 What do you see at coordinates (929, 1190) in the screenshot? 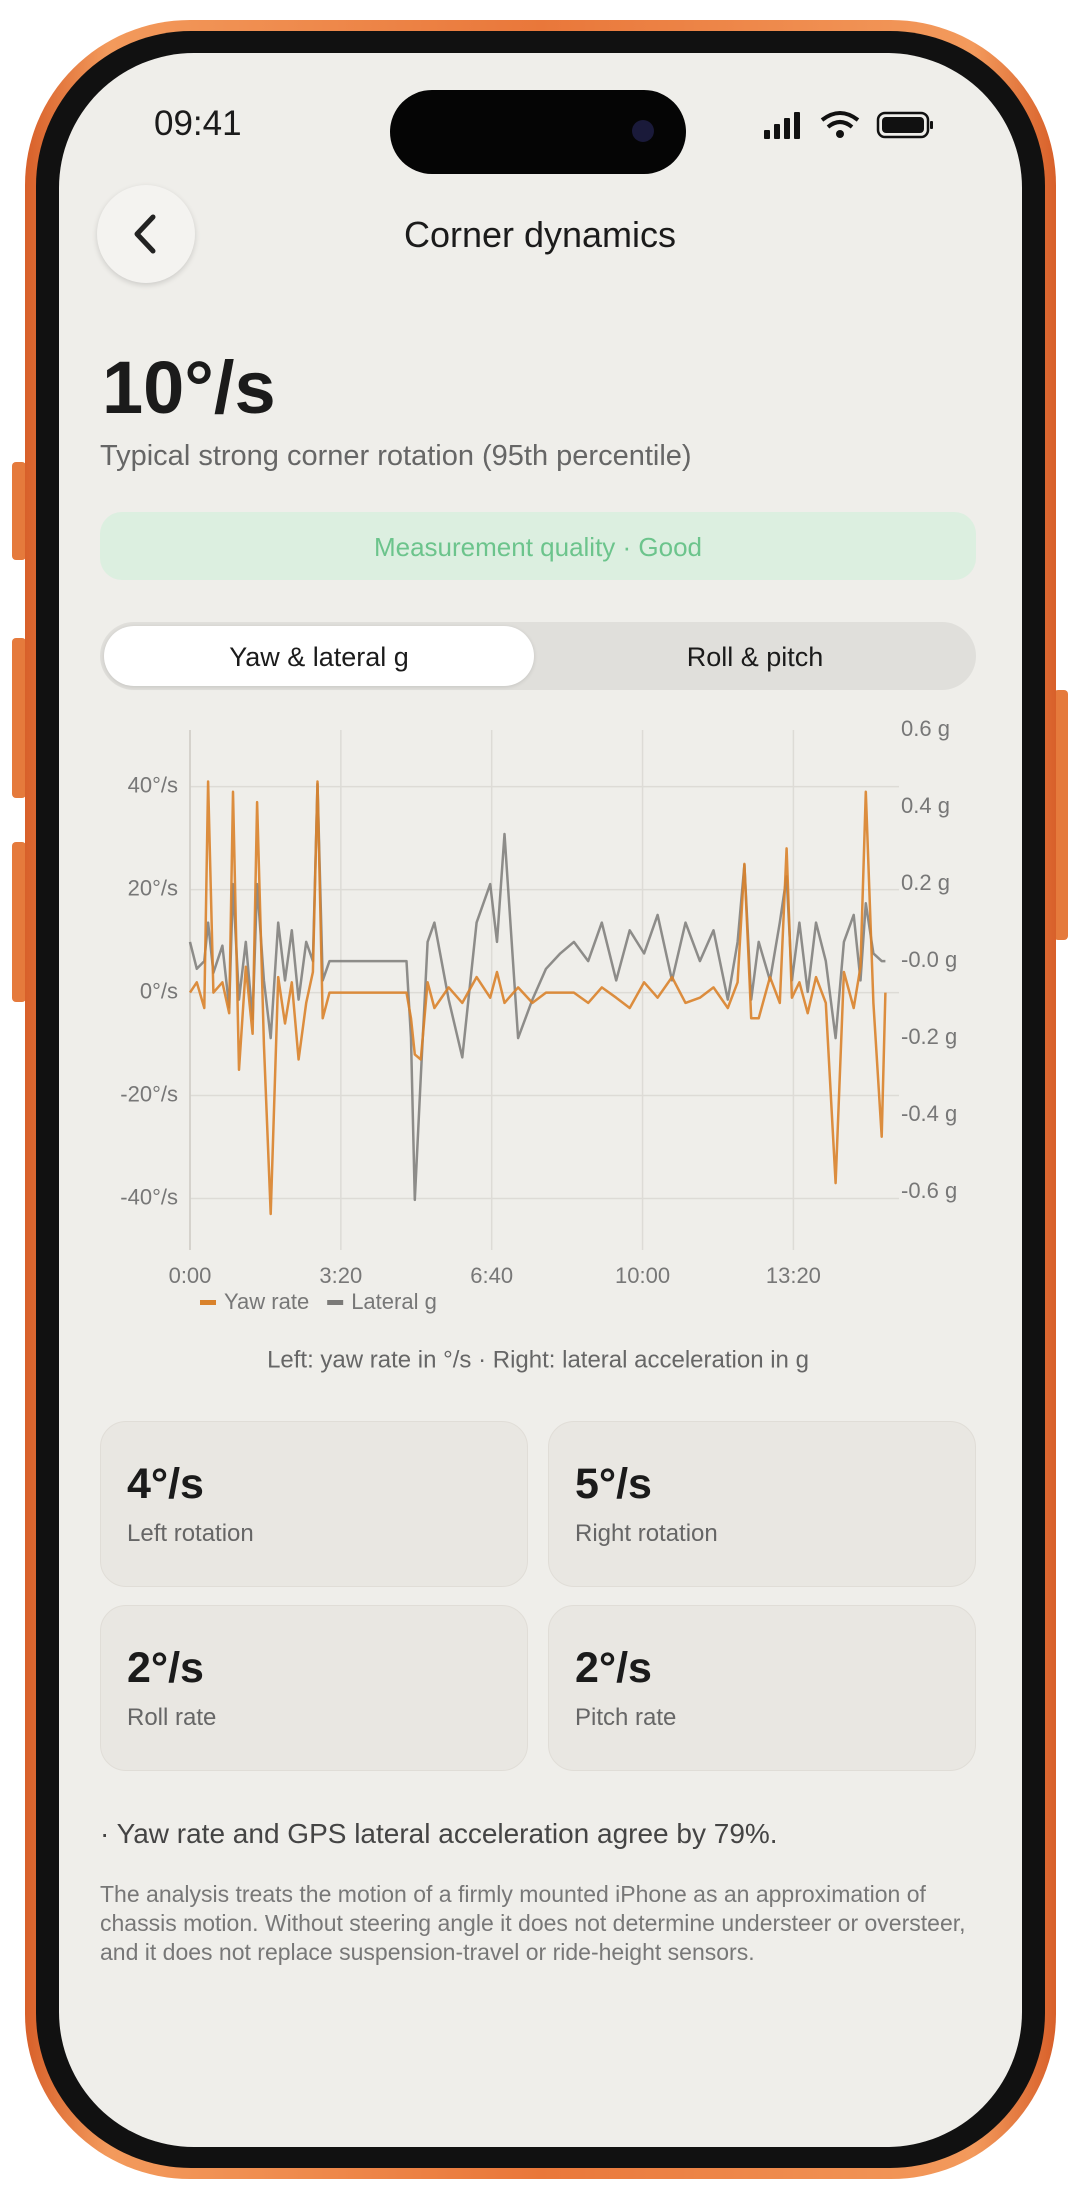
I see `y2-tick-label: -0.6 g` at bounding box center [929, 1190].